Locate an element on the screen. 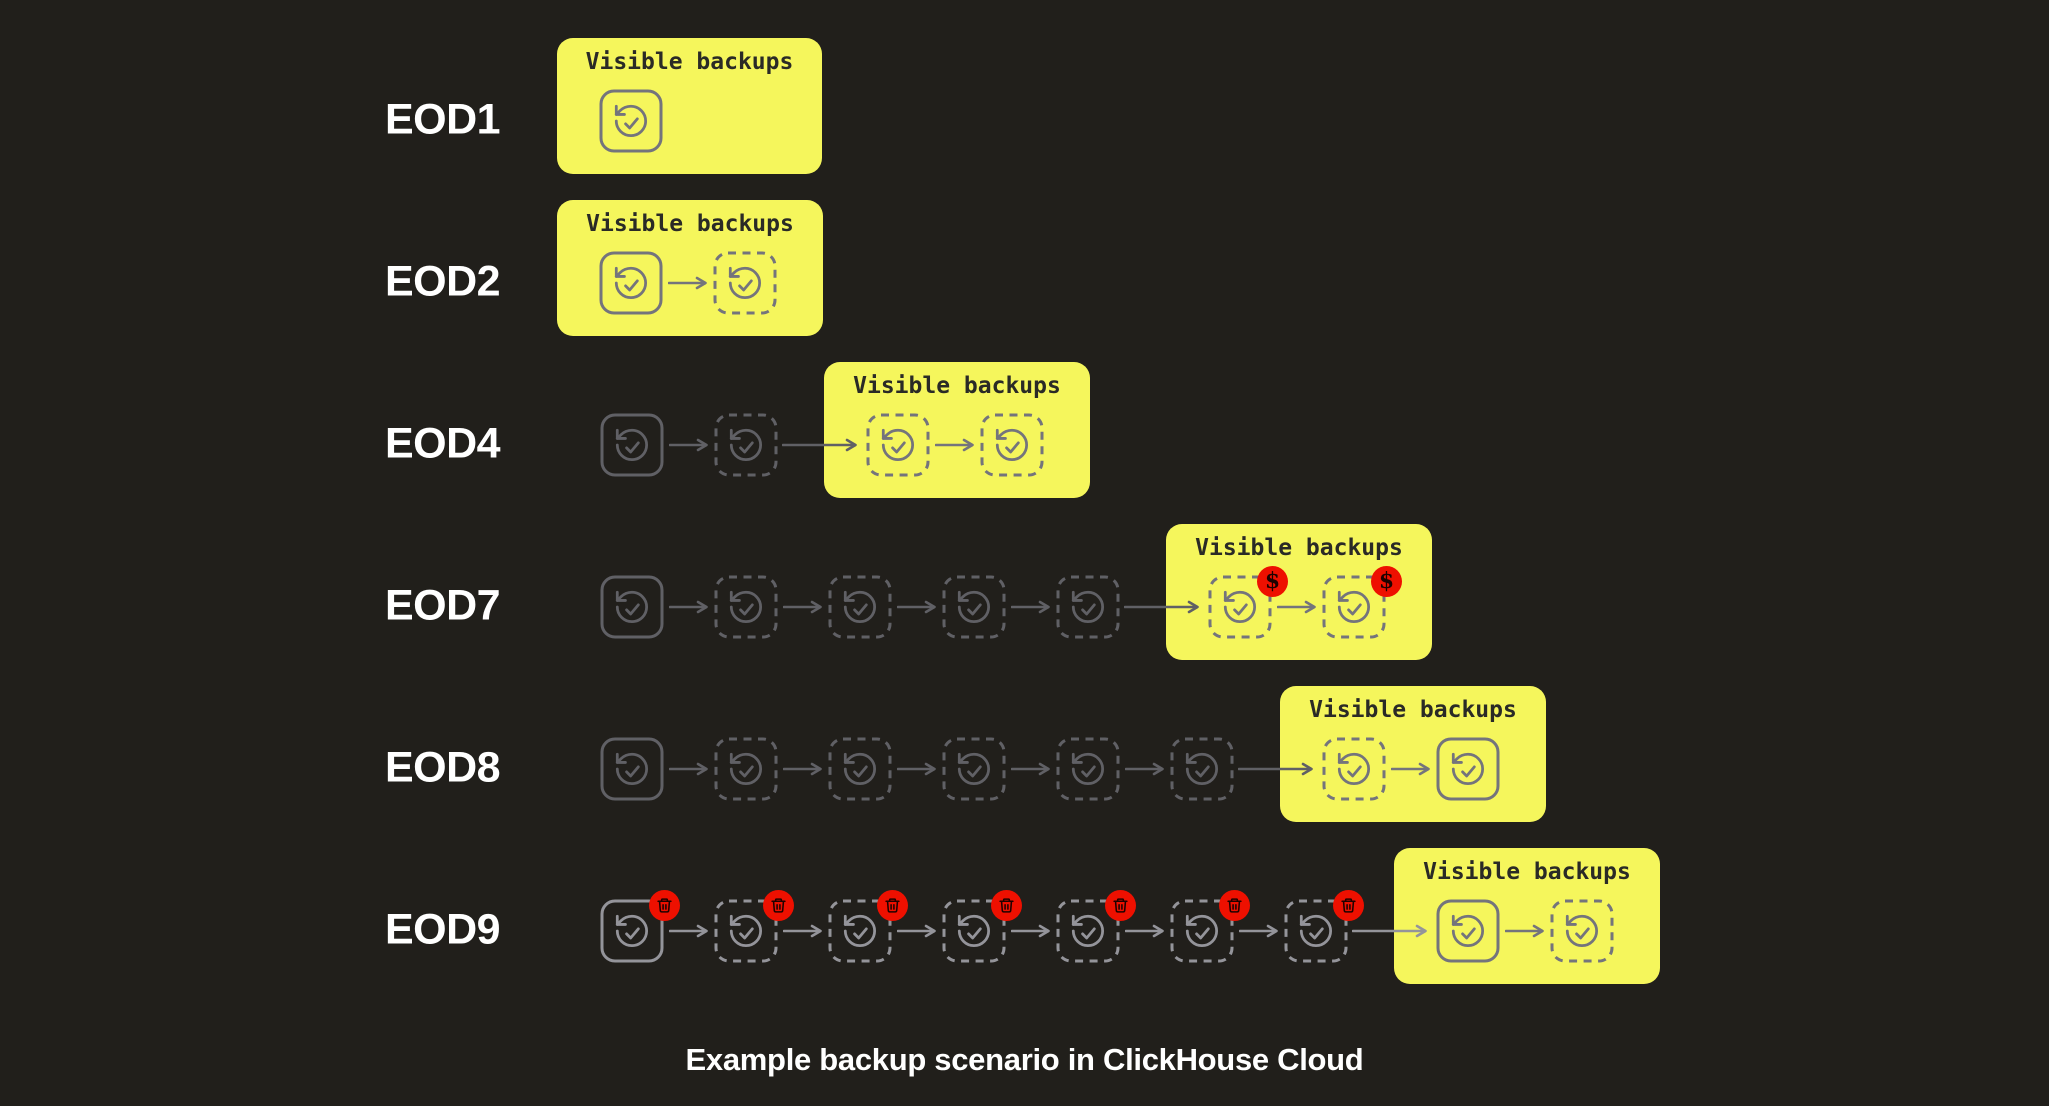  row-label: EOD8 is located at coordinates (443, 767).